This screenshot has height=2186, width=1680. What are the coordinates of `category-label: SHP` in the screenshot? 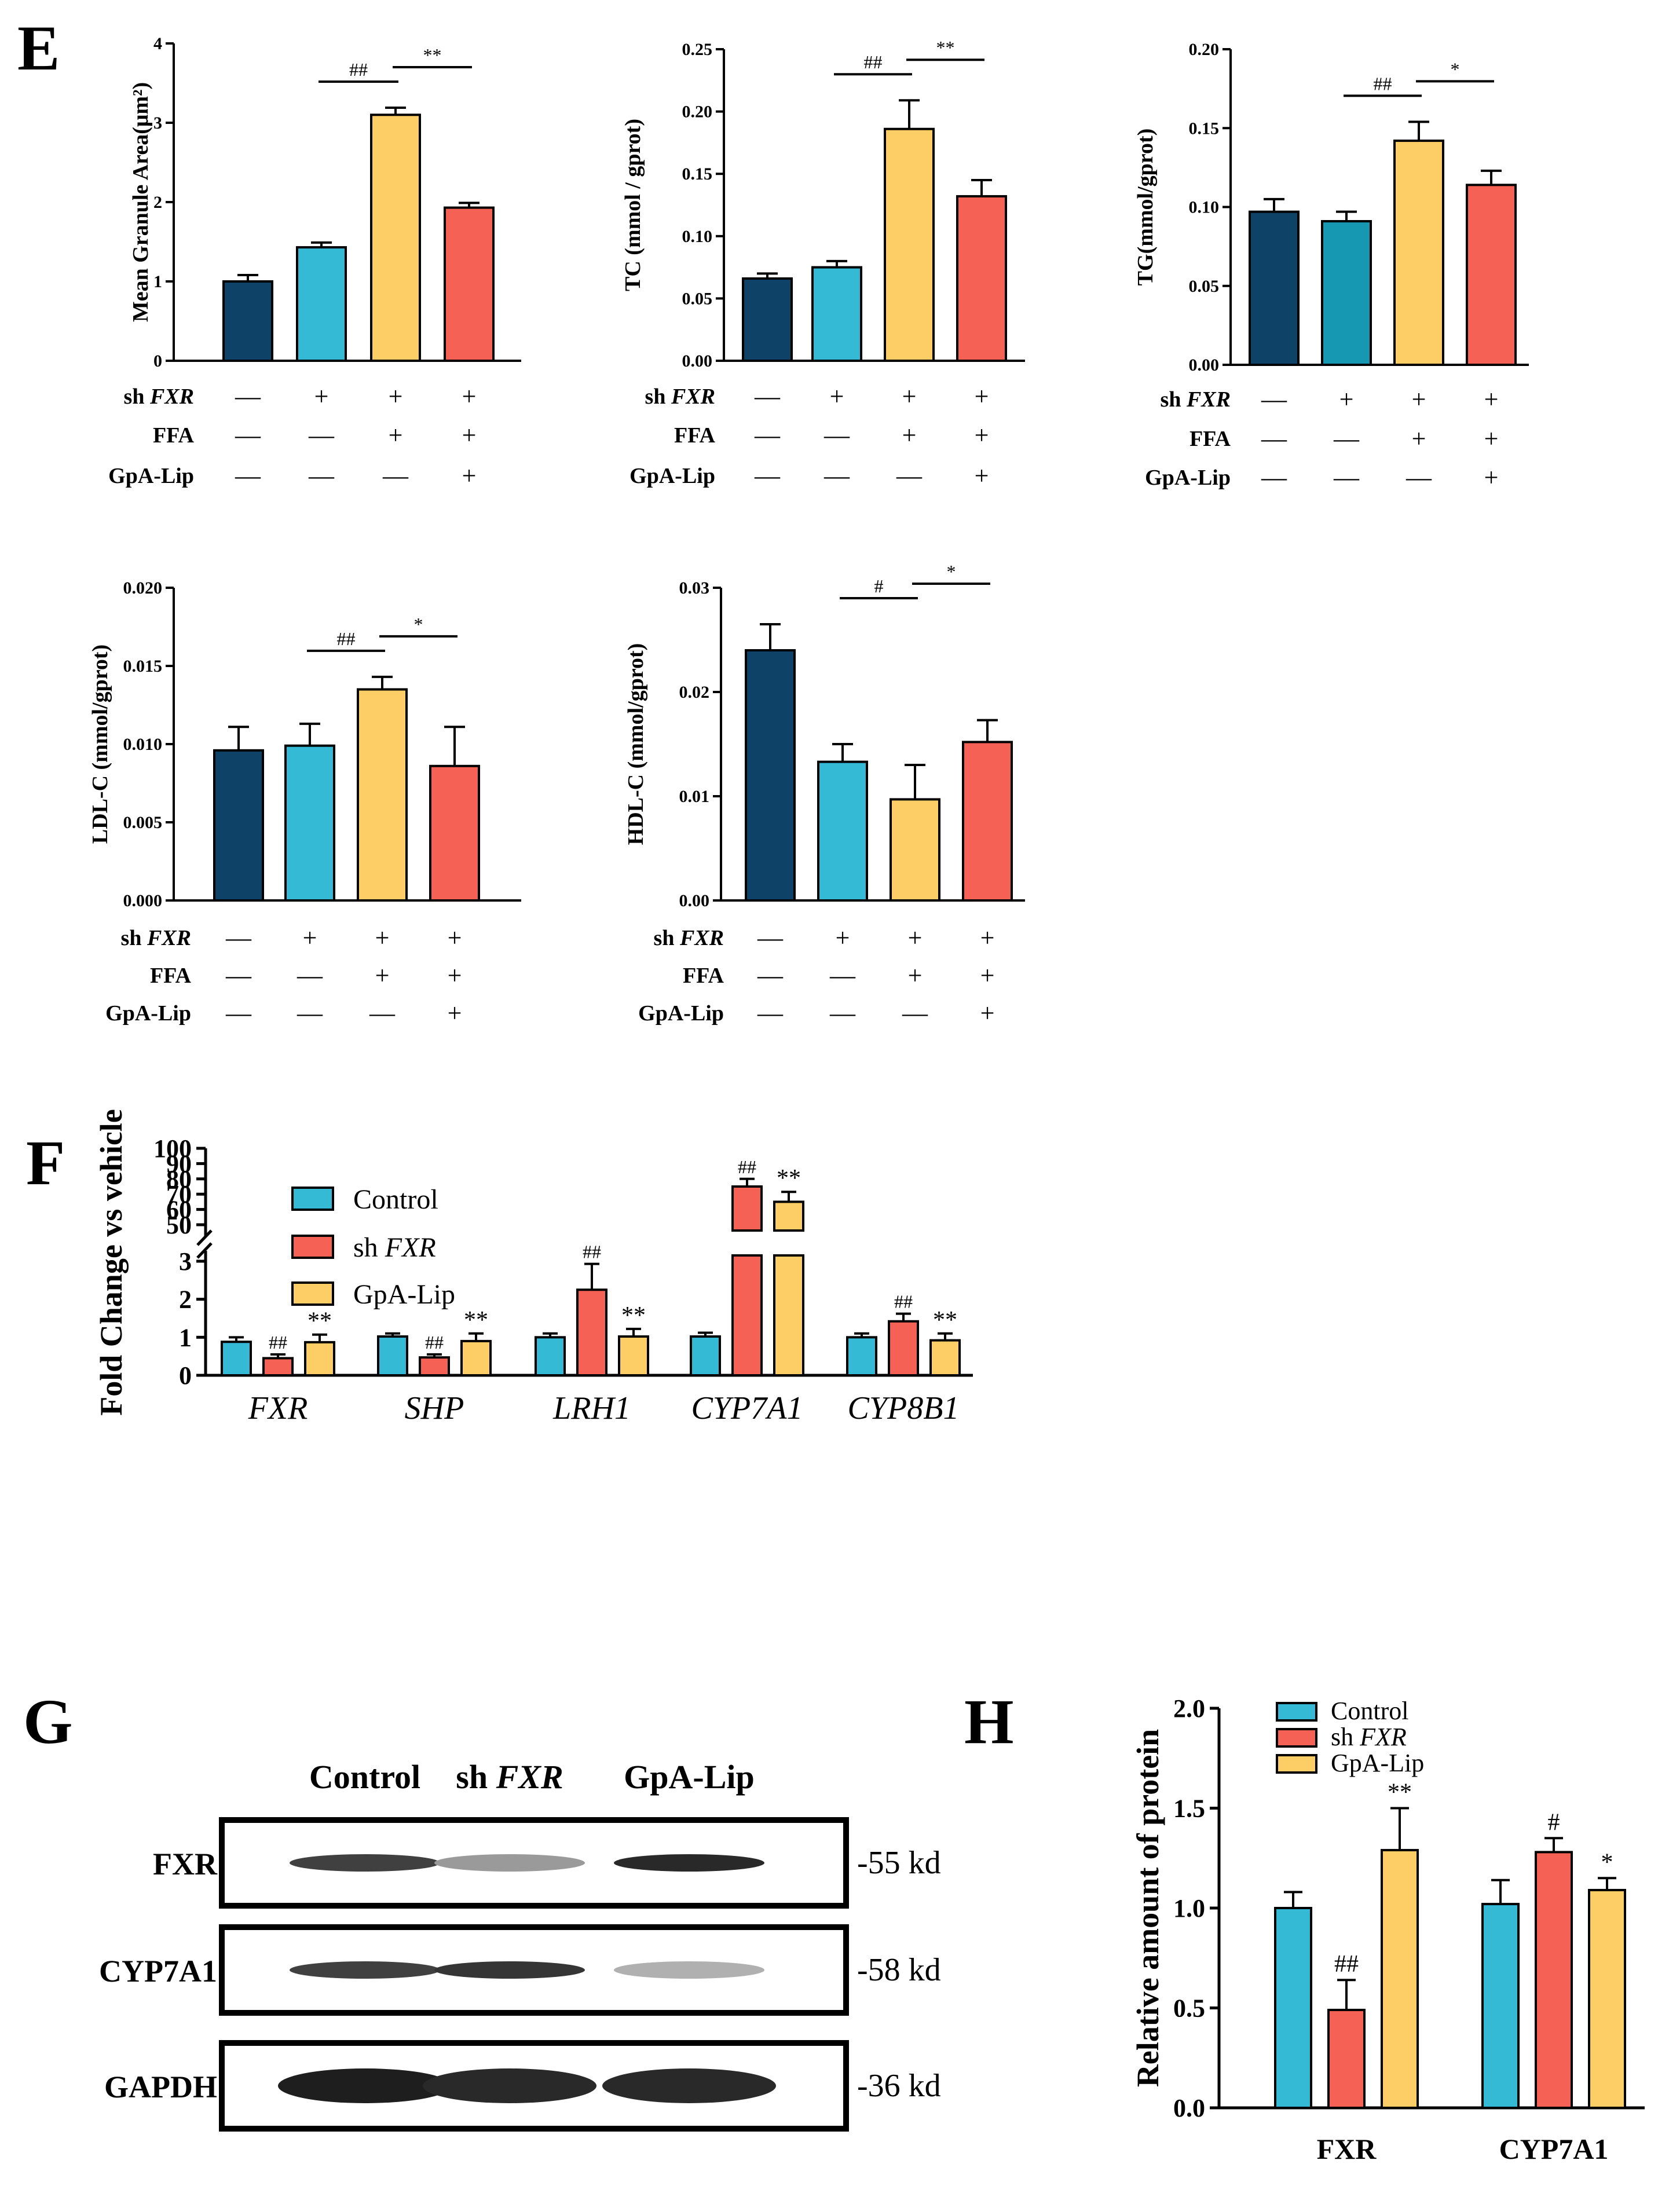 It's located at (434, 1408).